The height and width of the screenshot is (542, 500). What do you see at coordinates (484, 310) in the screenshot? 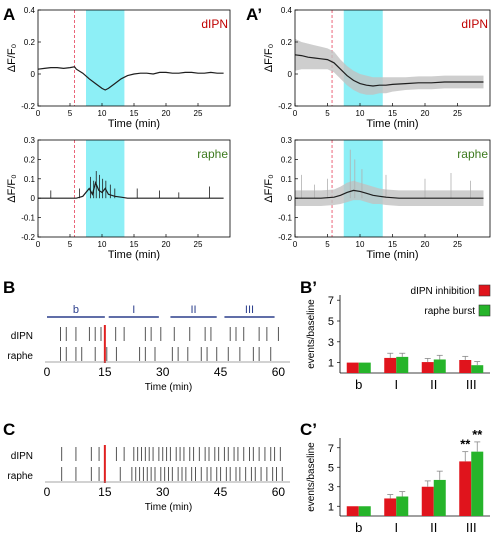
I see `legend-swatch-raphe` at bounding box center [484, 310].